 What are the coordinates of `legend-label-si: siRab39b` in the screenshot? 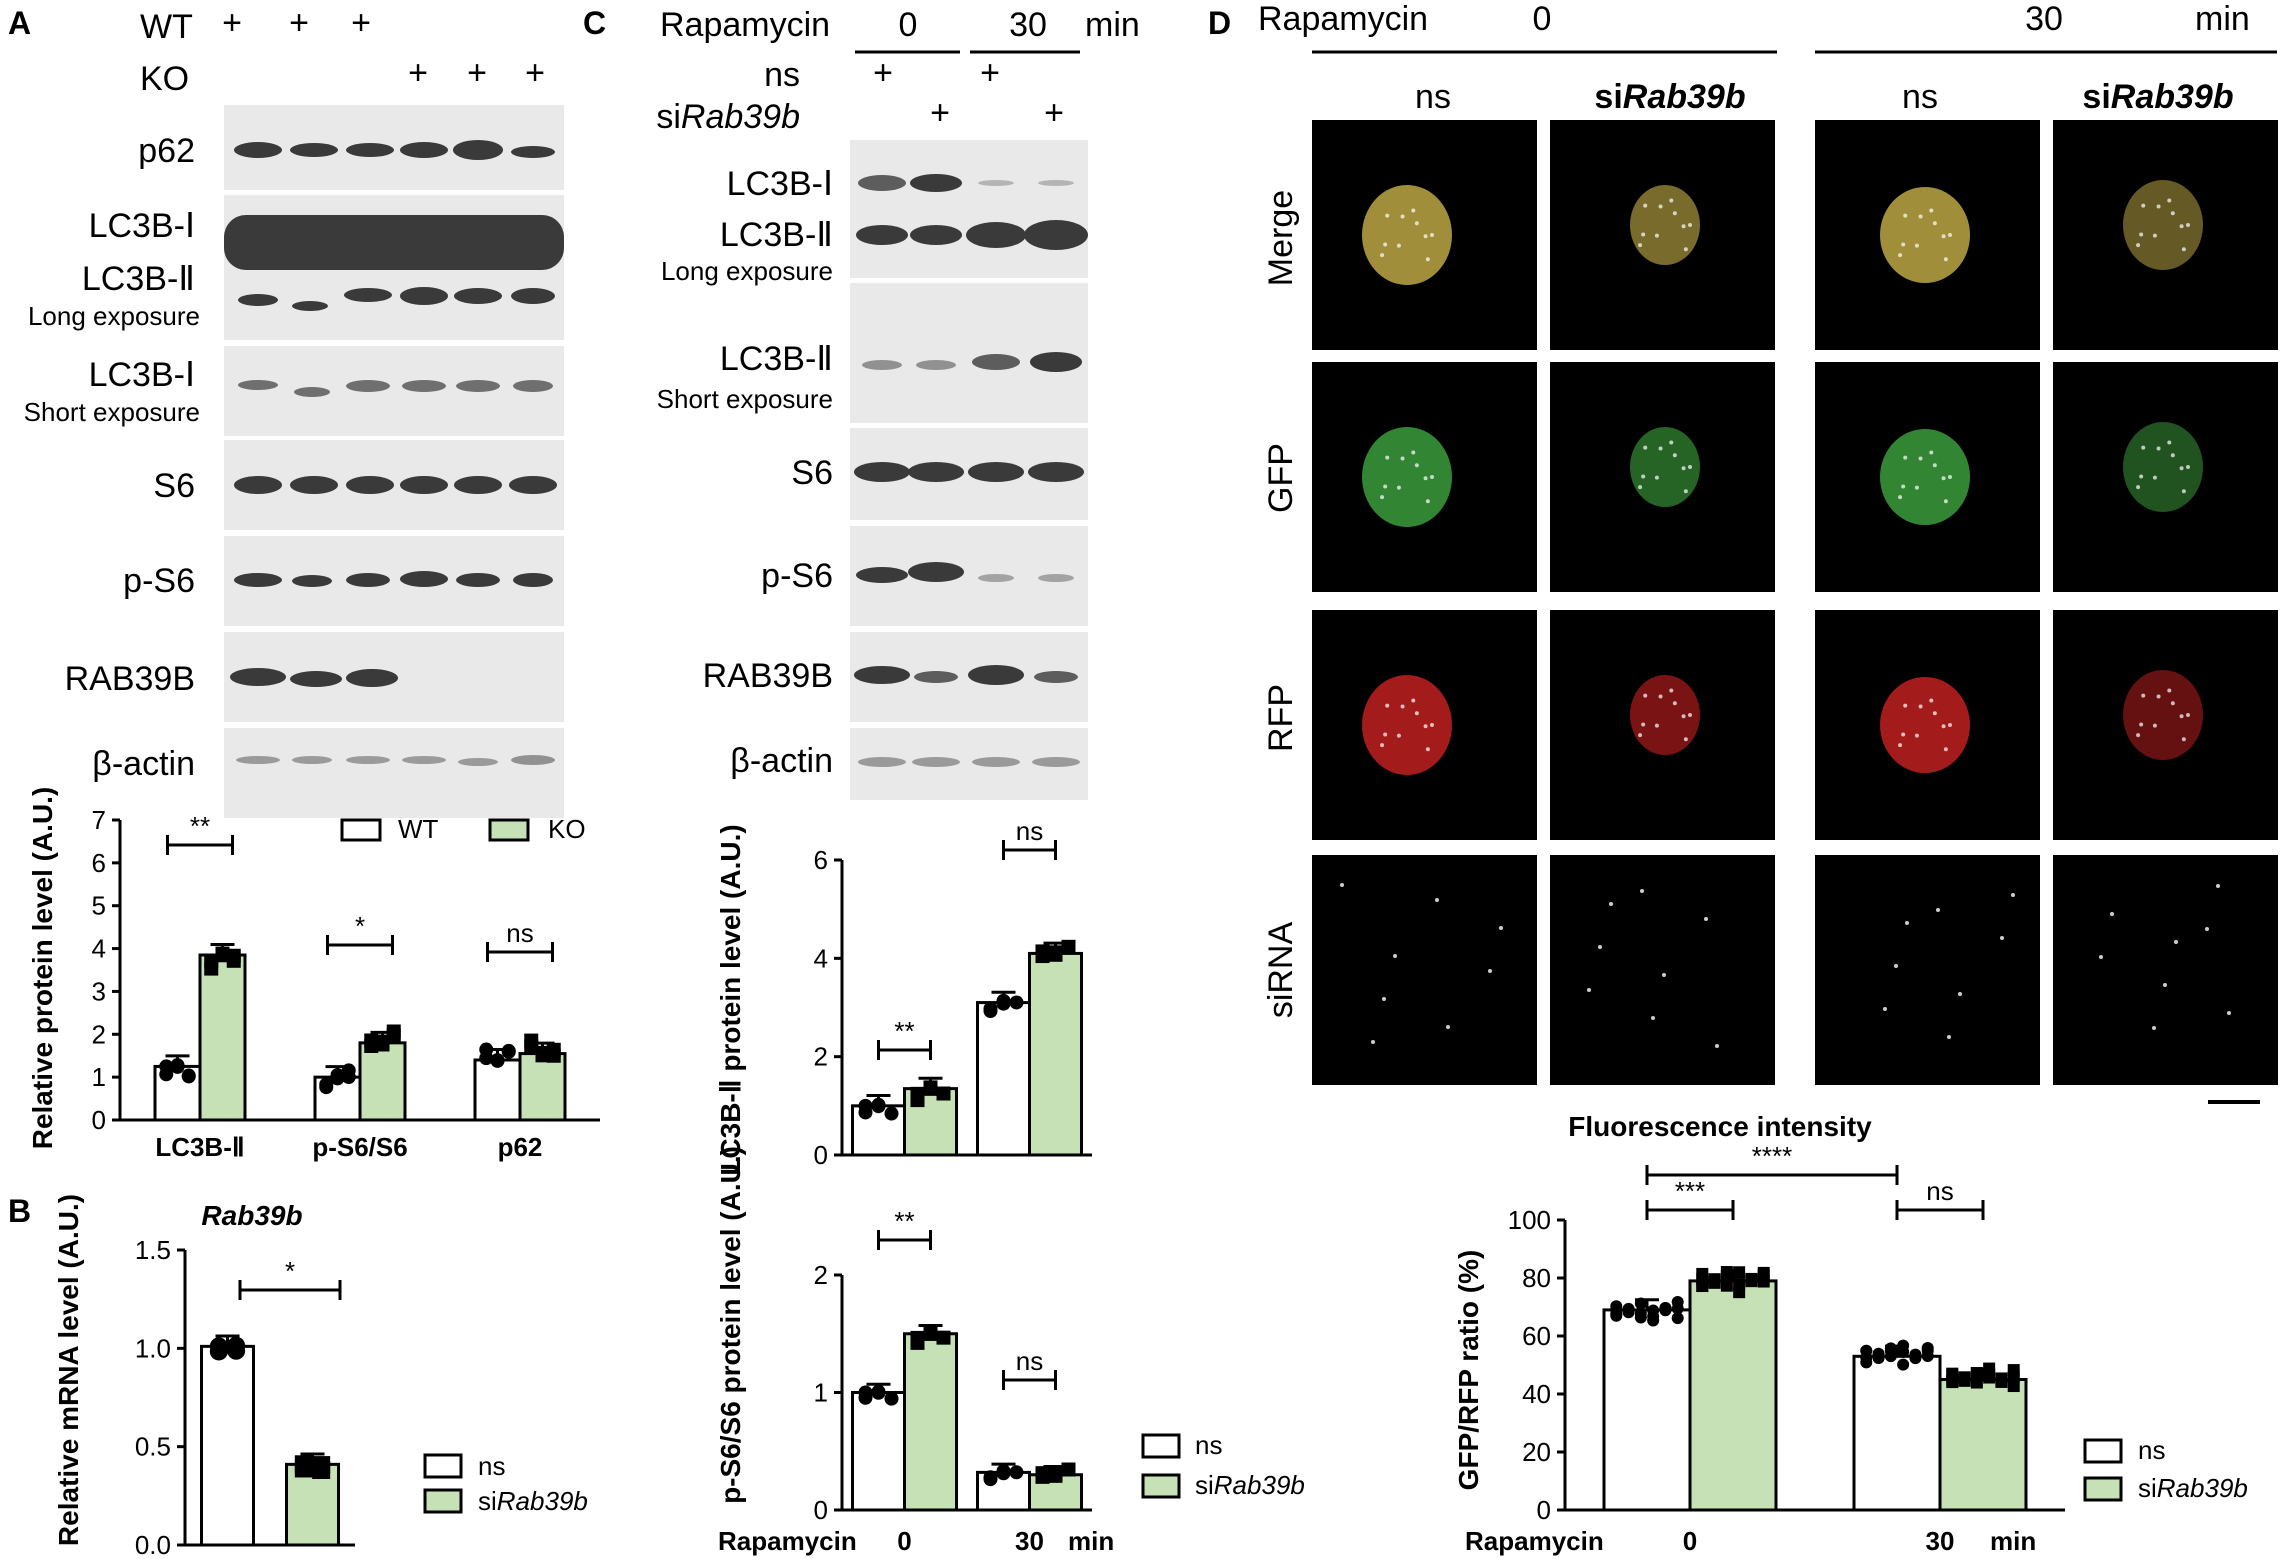 It's located at (2193, 1488).